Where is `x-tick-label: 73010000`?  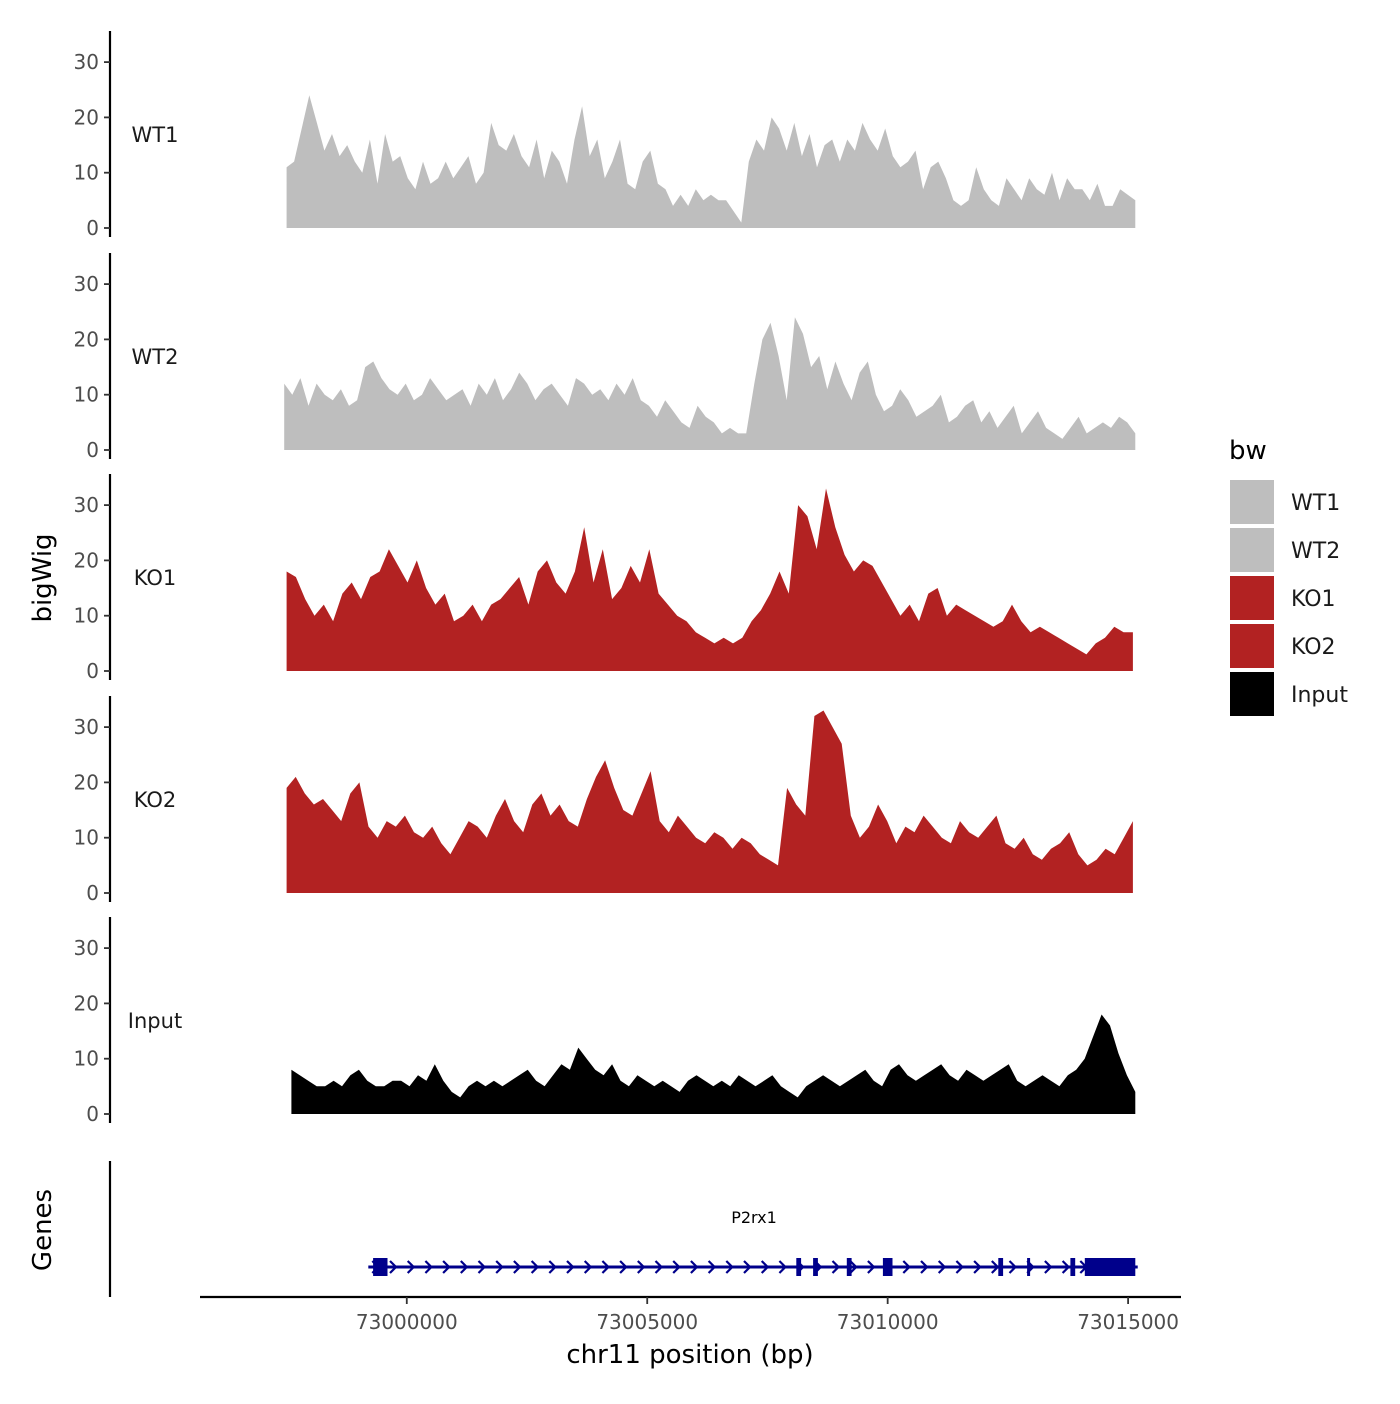
x-tick-label: 73010000 is located at coordinates (888, 1322).